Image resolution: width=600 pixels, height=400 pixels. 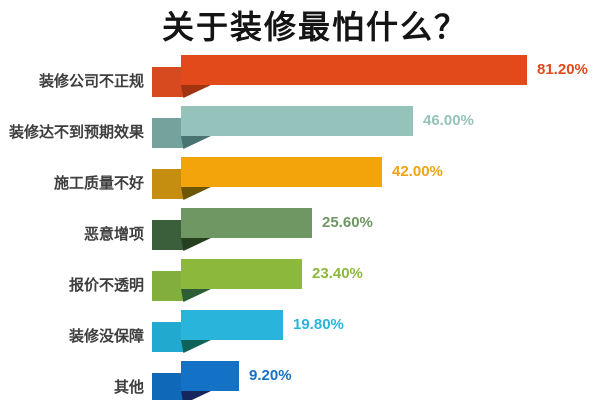 I want to click on value-label: 19.80%, so click(x=318, y=324).